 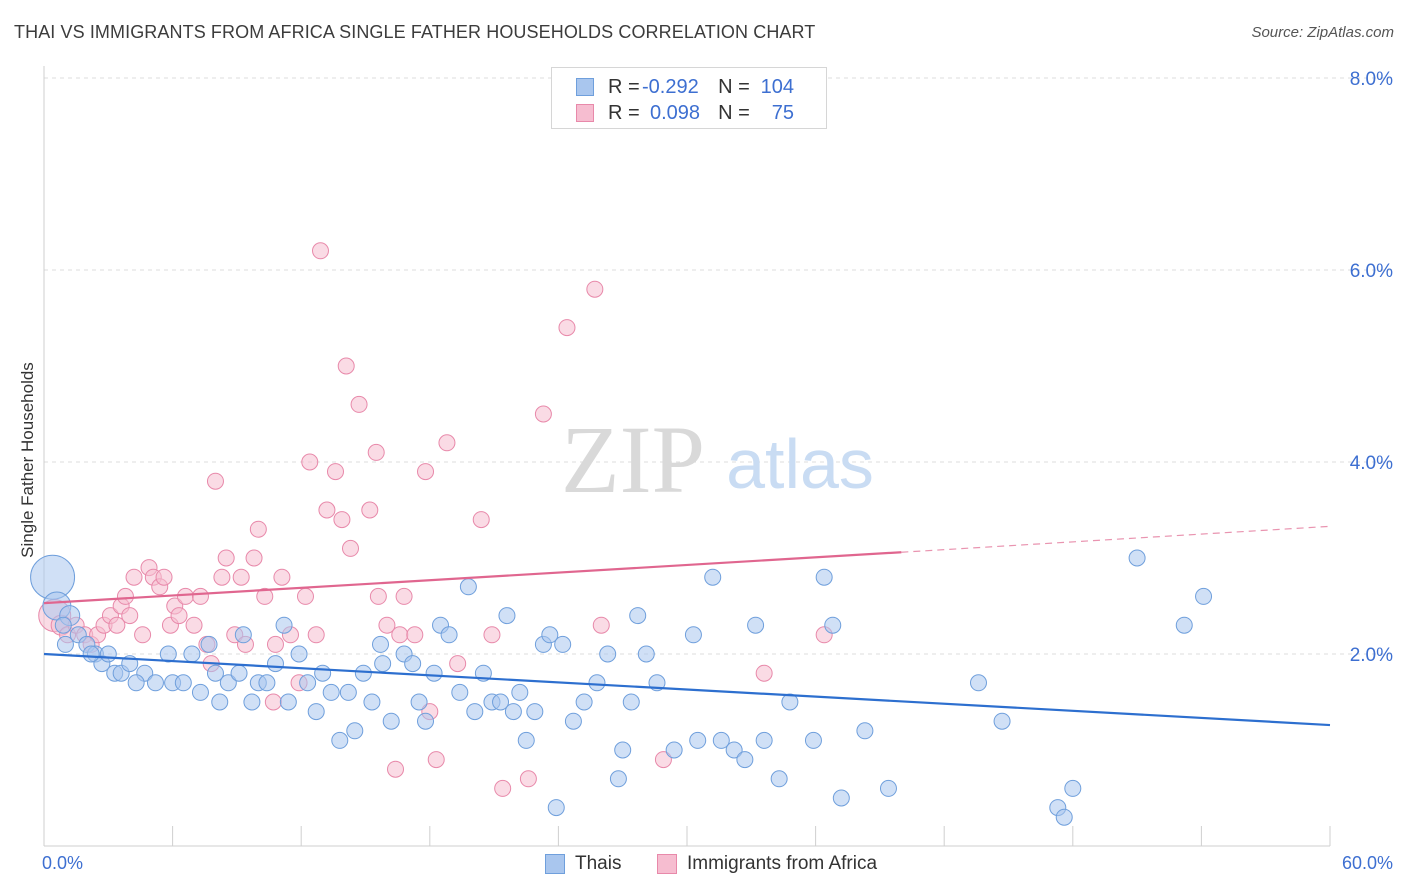 What do you see at coordinates (598, 863) in the screenshot?
I see `legend-label-thais: Thais` at bounding box center [598, 863].